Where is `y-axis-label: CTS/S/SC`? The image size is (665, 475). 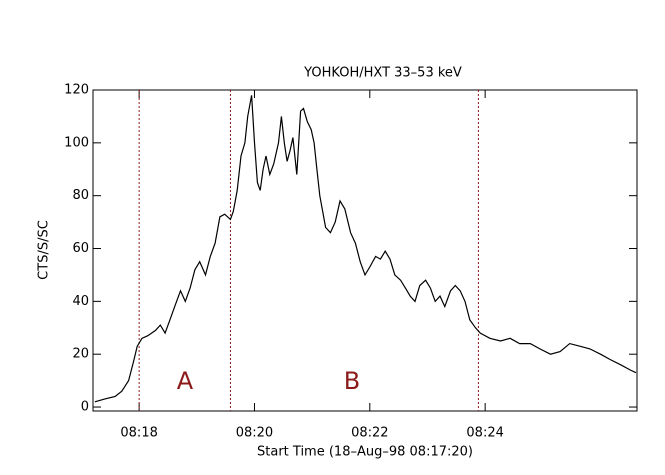
y-axis-label: CTS/S/SC is located at coordinates (44, 250).